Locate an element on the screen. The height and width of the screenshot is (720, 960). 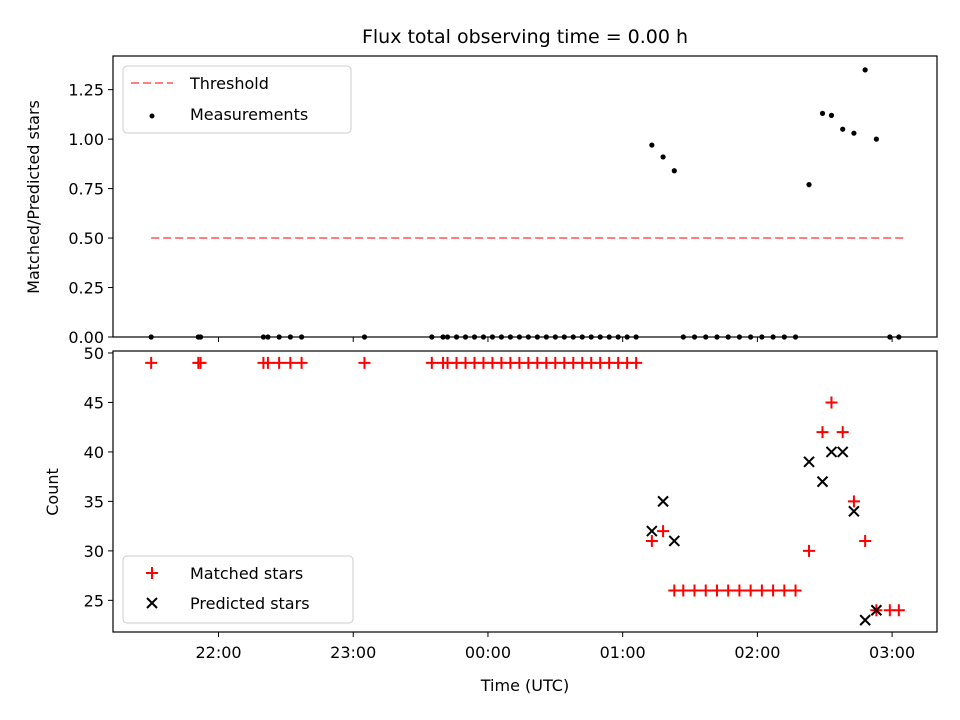
ratio-legend: Threshold Measurements is located at coordinates (237, 99).